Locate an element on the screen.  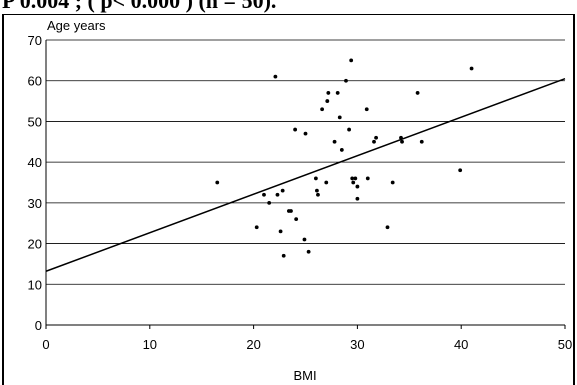
x-axis-label: BMI is located at coordinates (304, 375).